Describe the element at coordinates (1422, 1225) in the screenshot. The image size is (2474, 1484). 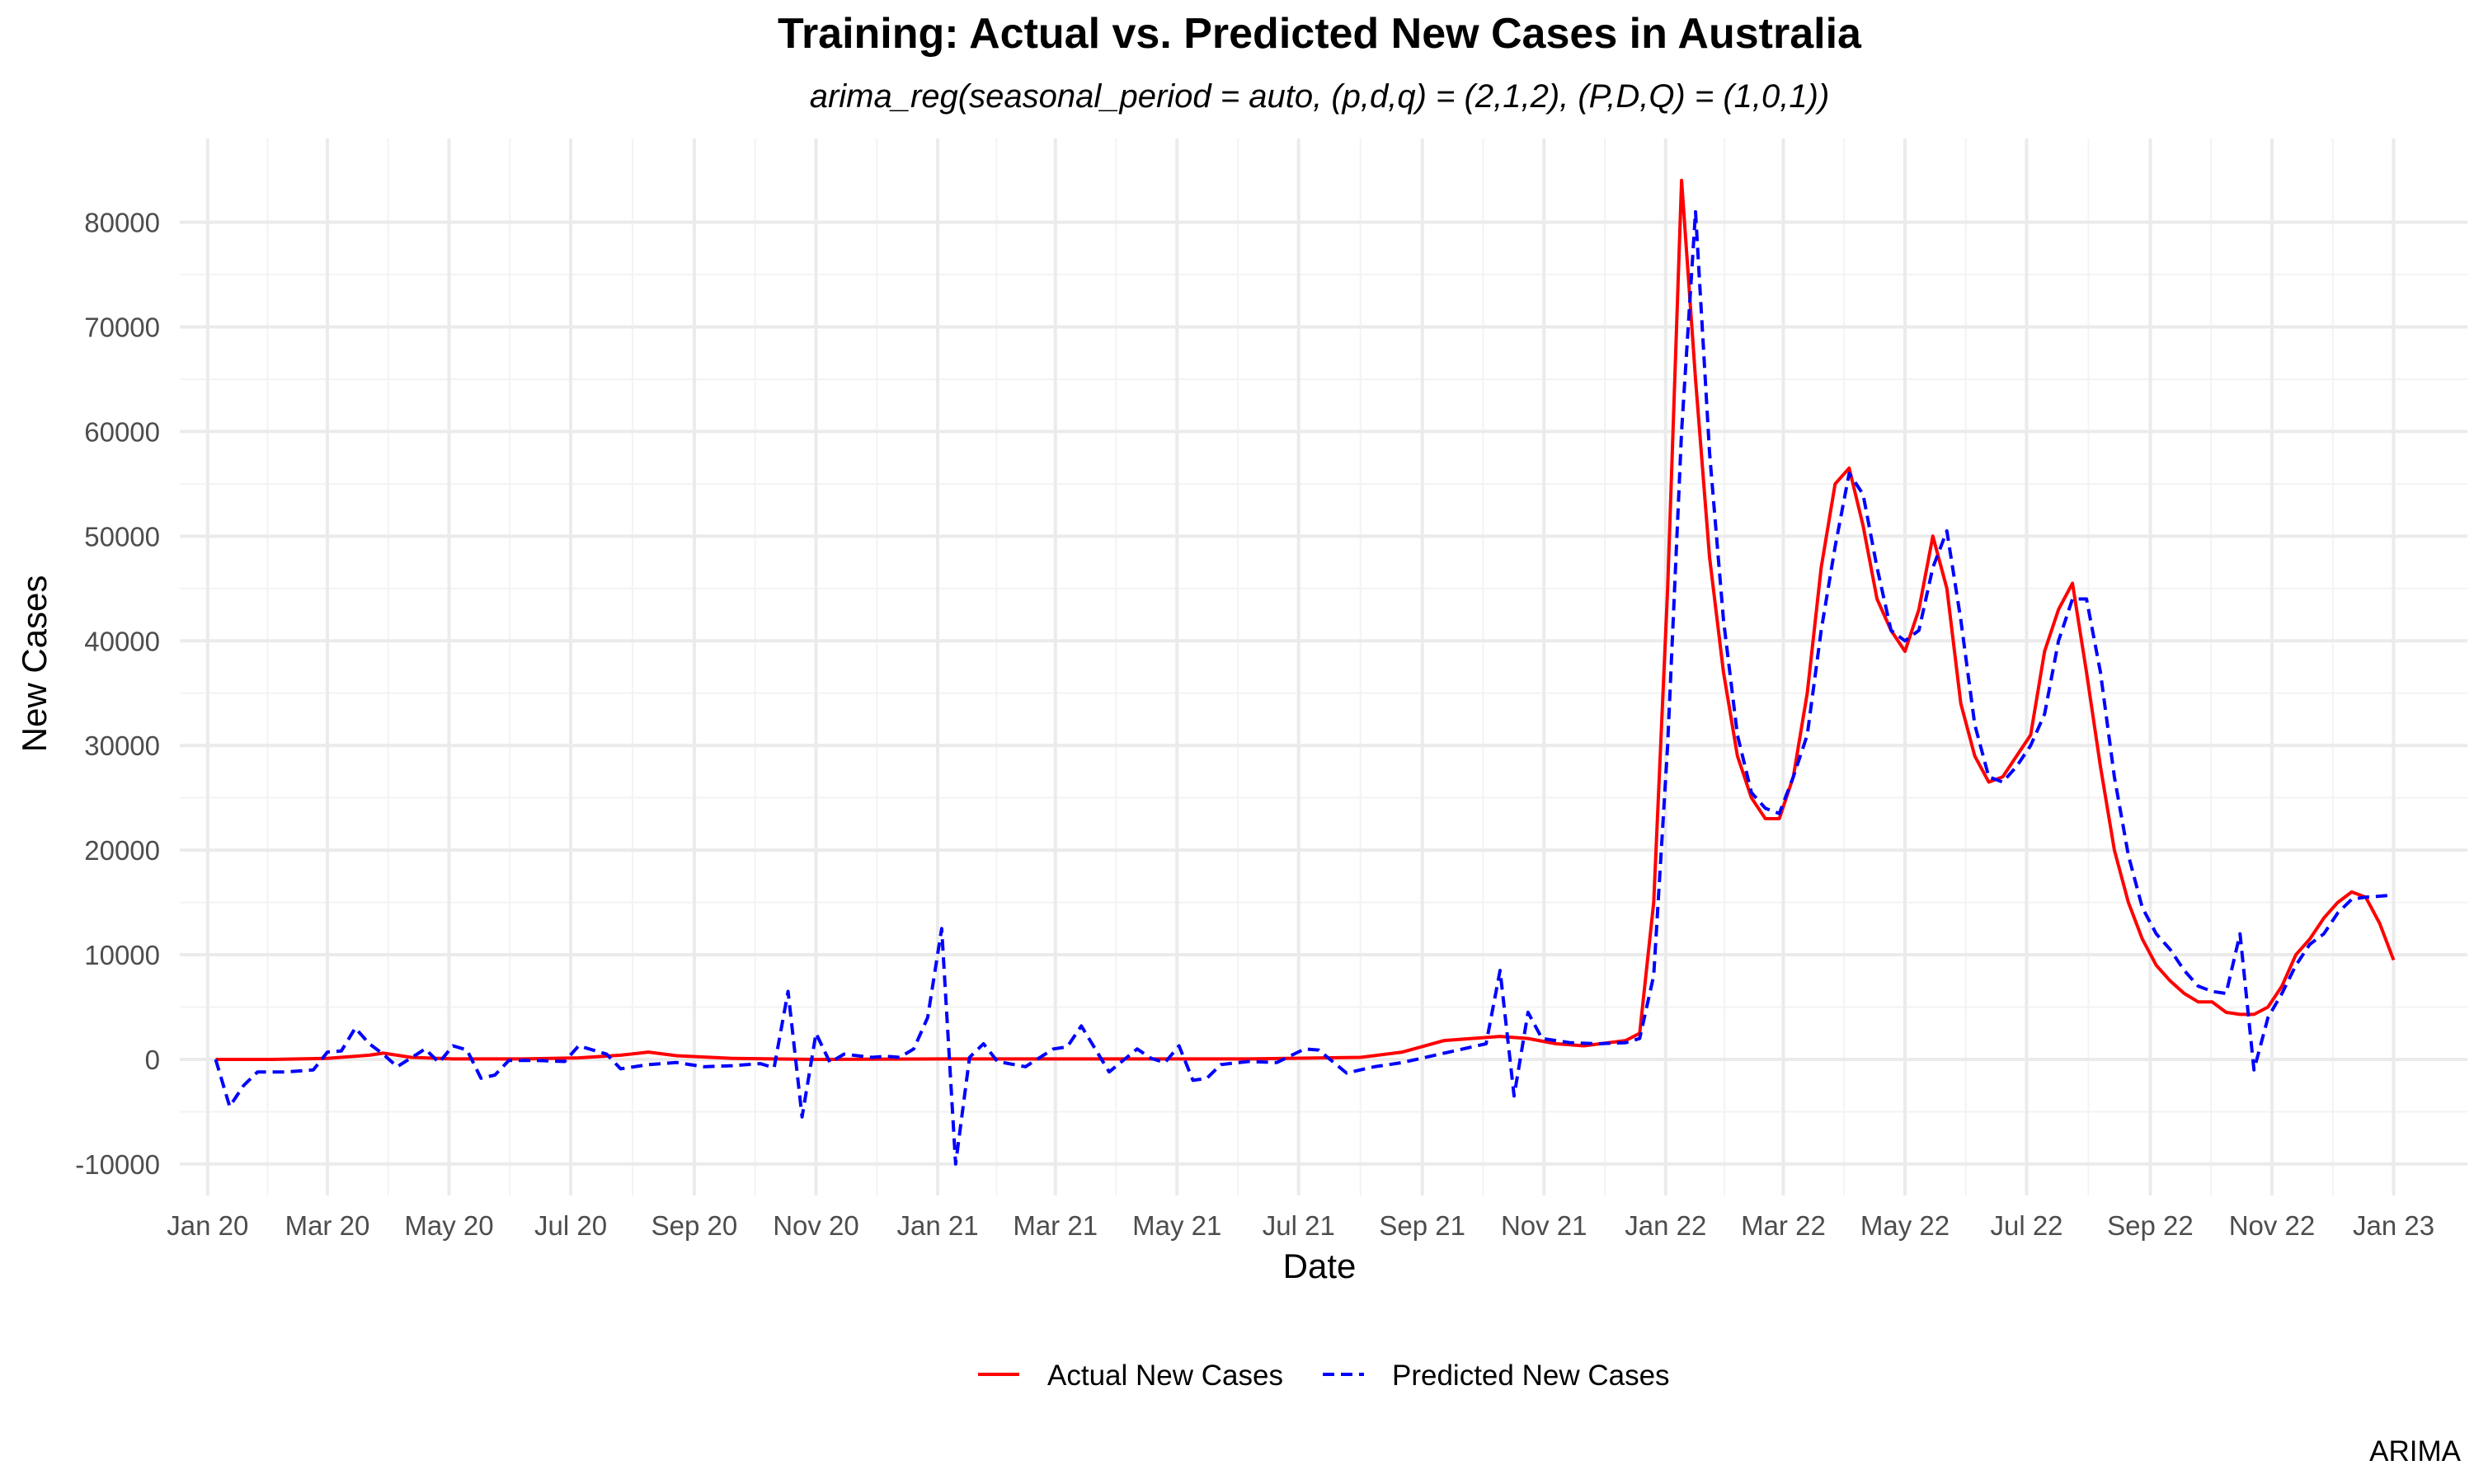
I see `x-tick-label: Sep 21` at that location.